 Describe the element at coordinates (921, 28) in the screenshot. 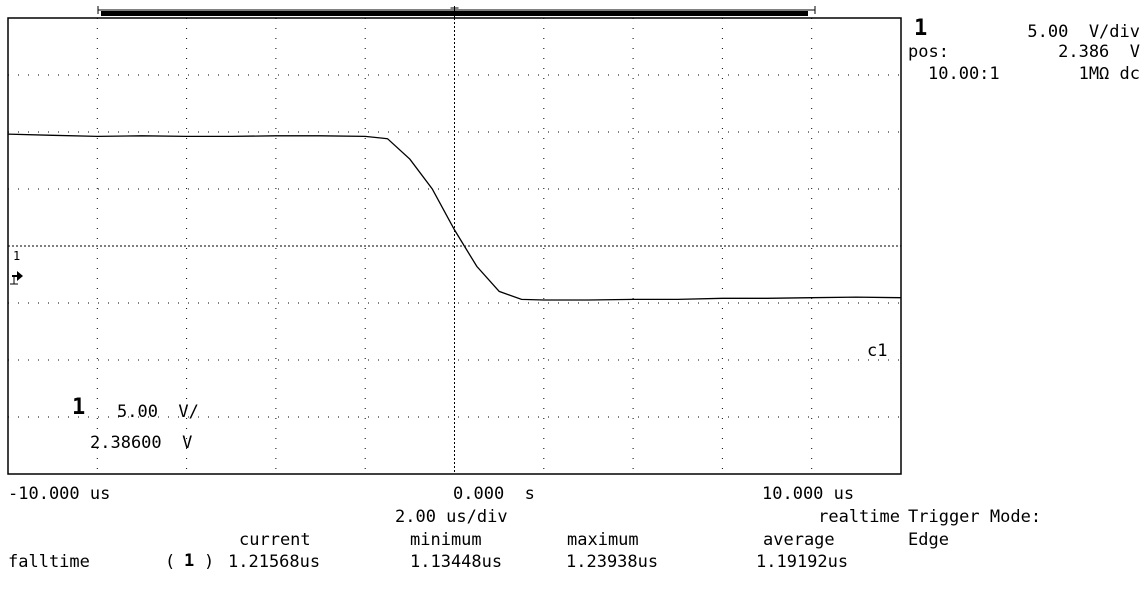

I see `channel-number: 1` at that location.